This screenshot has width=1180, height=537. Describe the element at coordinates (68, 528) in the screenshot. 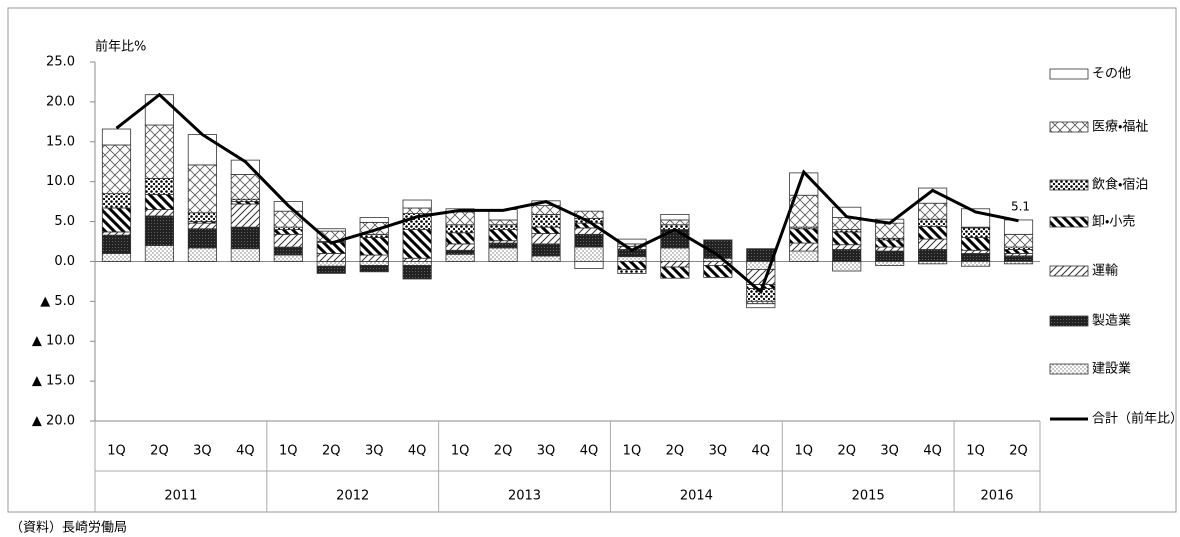

I see `source: （資料）長崎労働局` at that location.